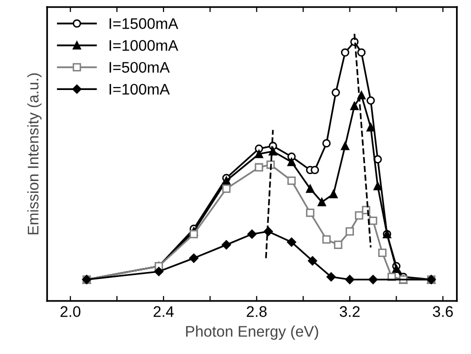 The width and height of the screenshot is (471, 354). I want to click on y-axis-title: Emission Intensity (a.u.), so click(34, 153).